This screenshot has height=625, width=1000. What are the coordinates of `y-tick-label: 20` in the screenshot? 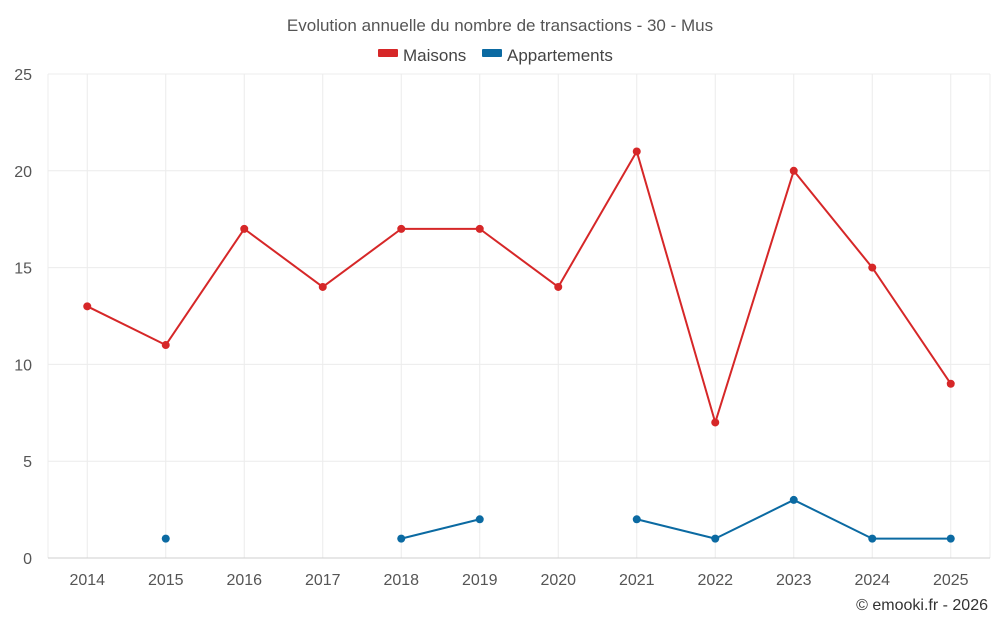 It's located at (23, 172).